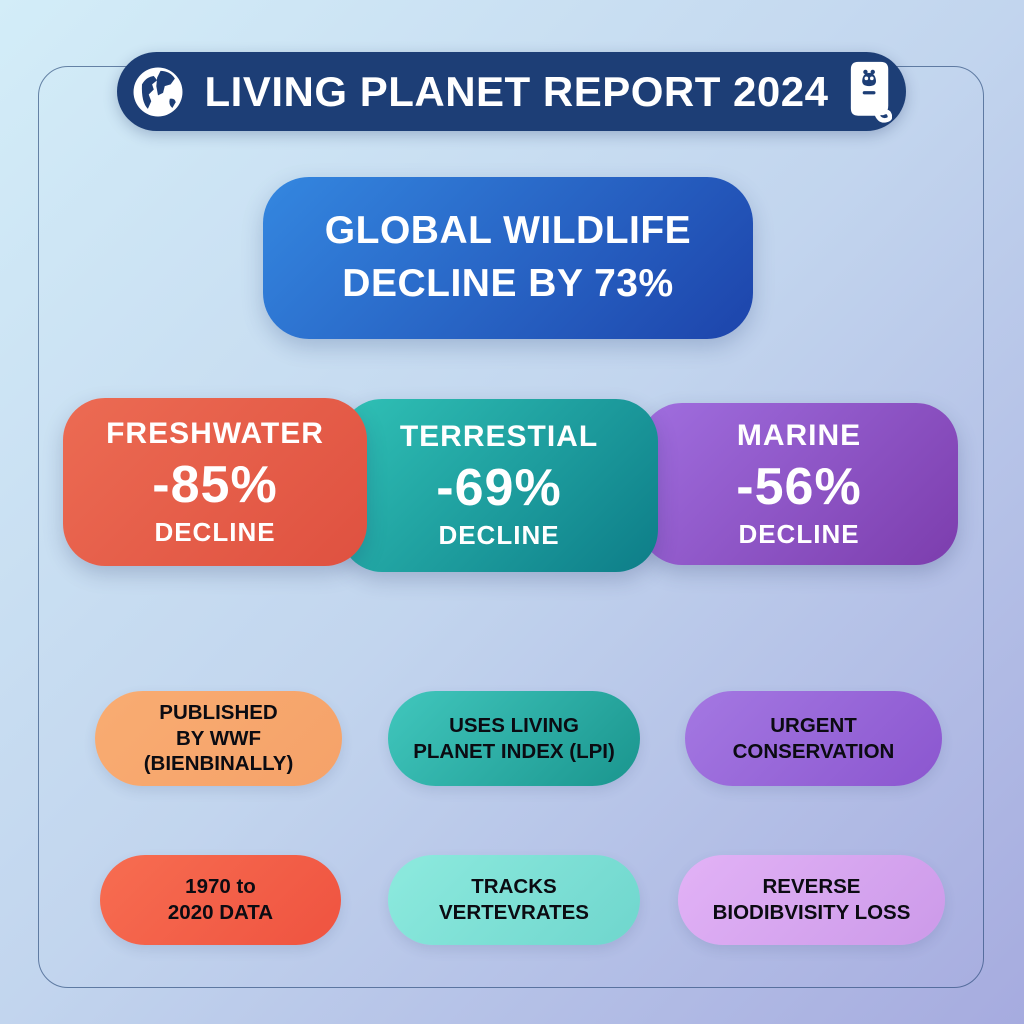 The width and height of the screenshot is (1024, 1024). I want to click on headline-line1: GLOBAL WILDLIFE, so click(508, 231).